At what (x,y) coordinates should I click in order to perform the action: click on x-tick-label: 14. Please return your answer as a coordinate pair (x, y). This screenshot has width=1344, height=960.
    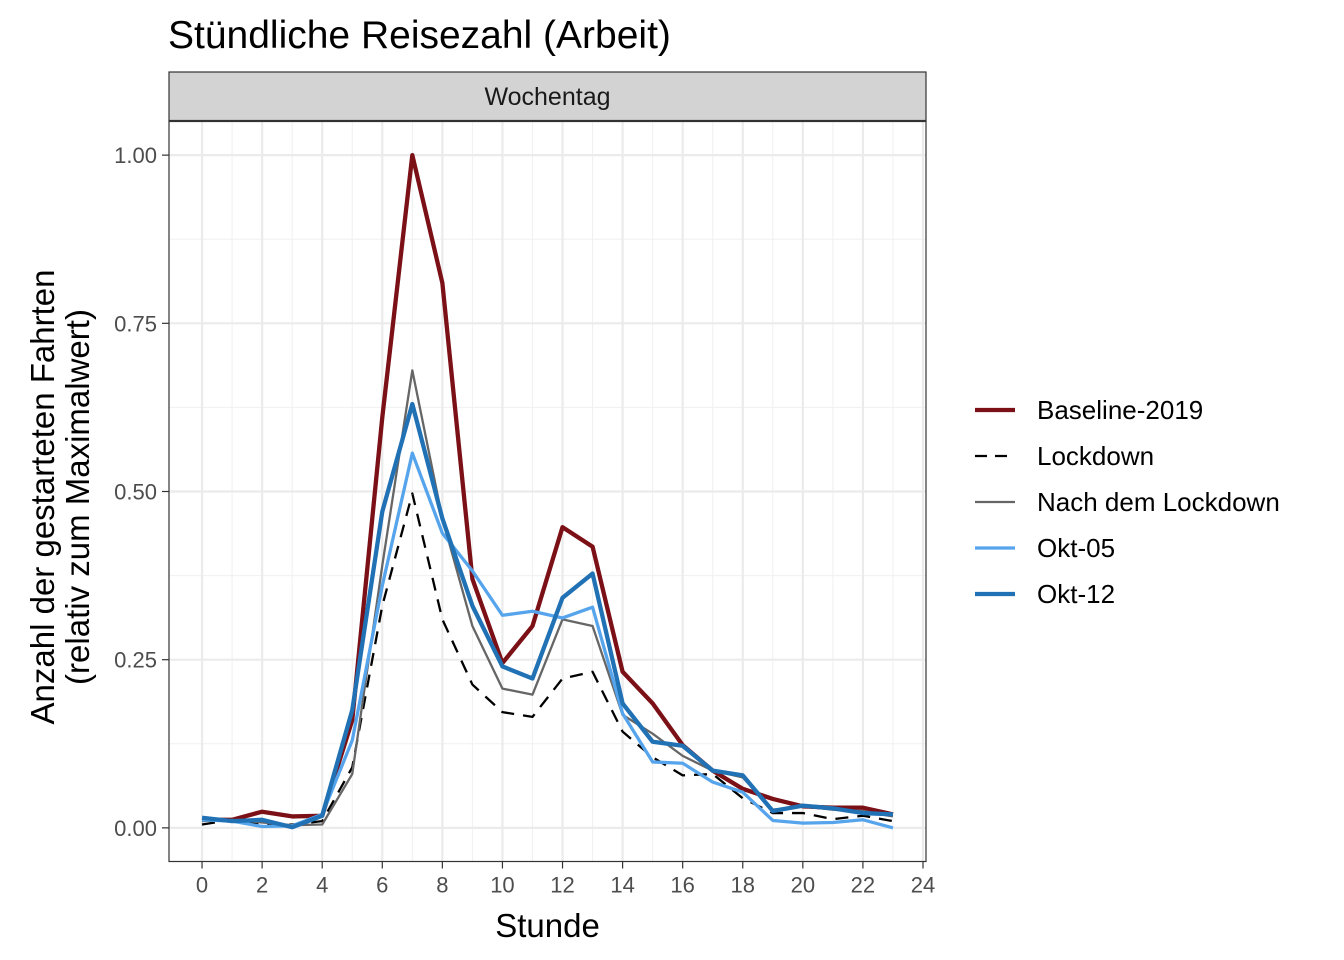
    Looking at the image, I should click on (622, 885).